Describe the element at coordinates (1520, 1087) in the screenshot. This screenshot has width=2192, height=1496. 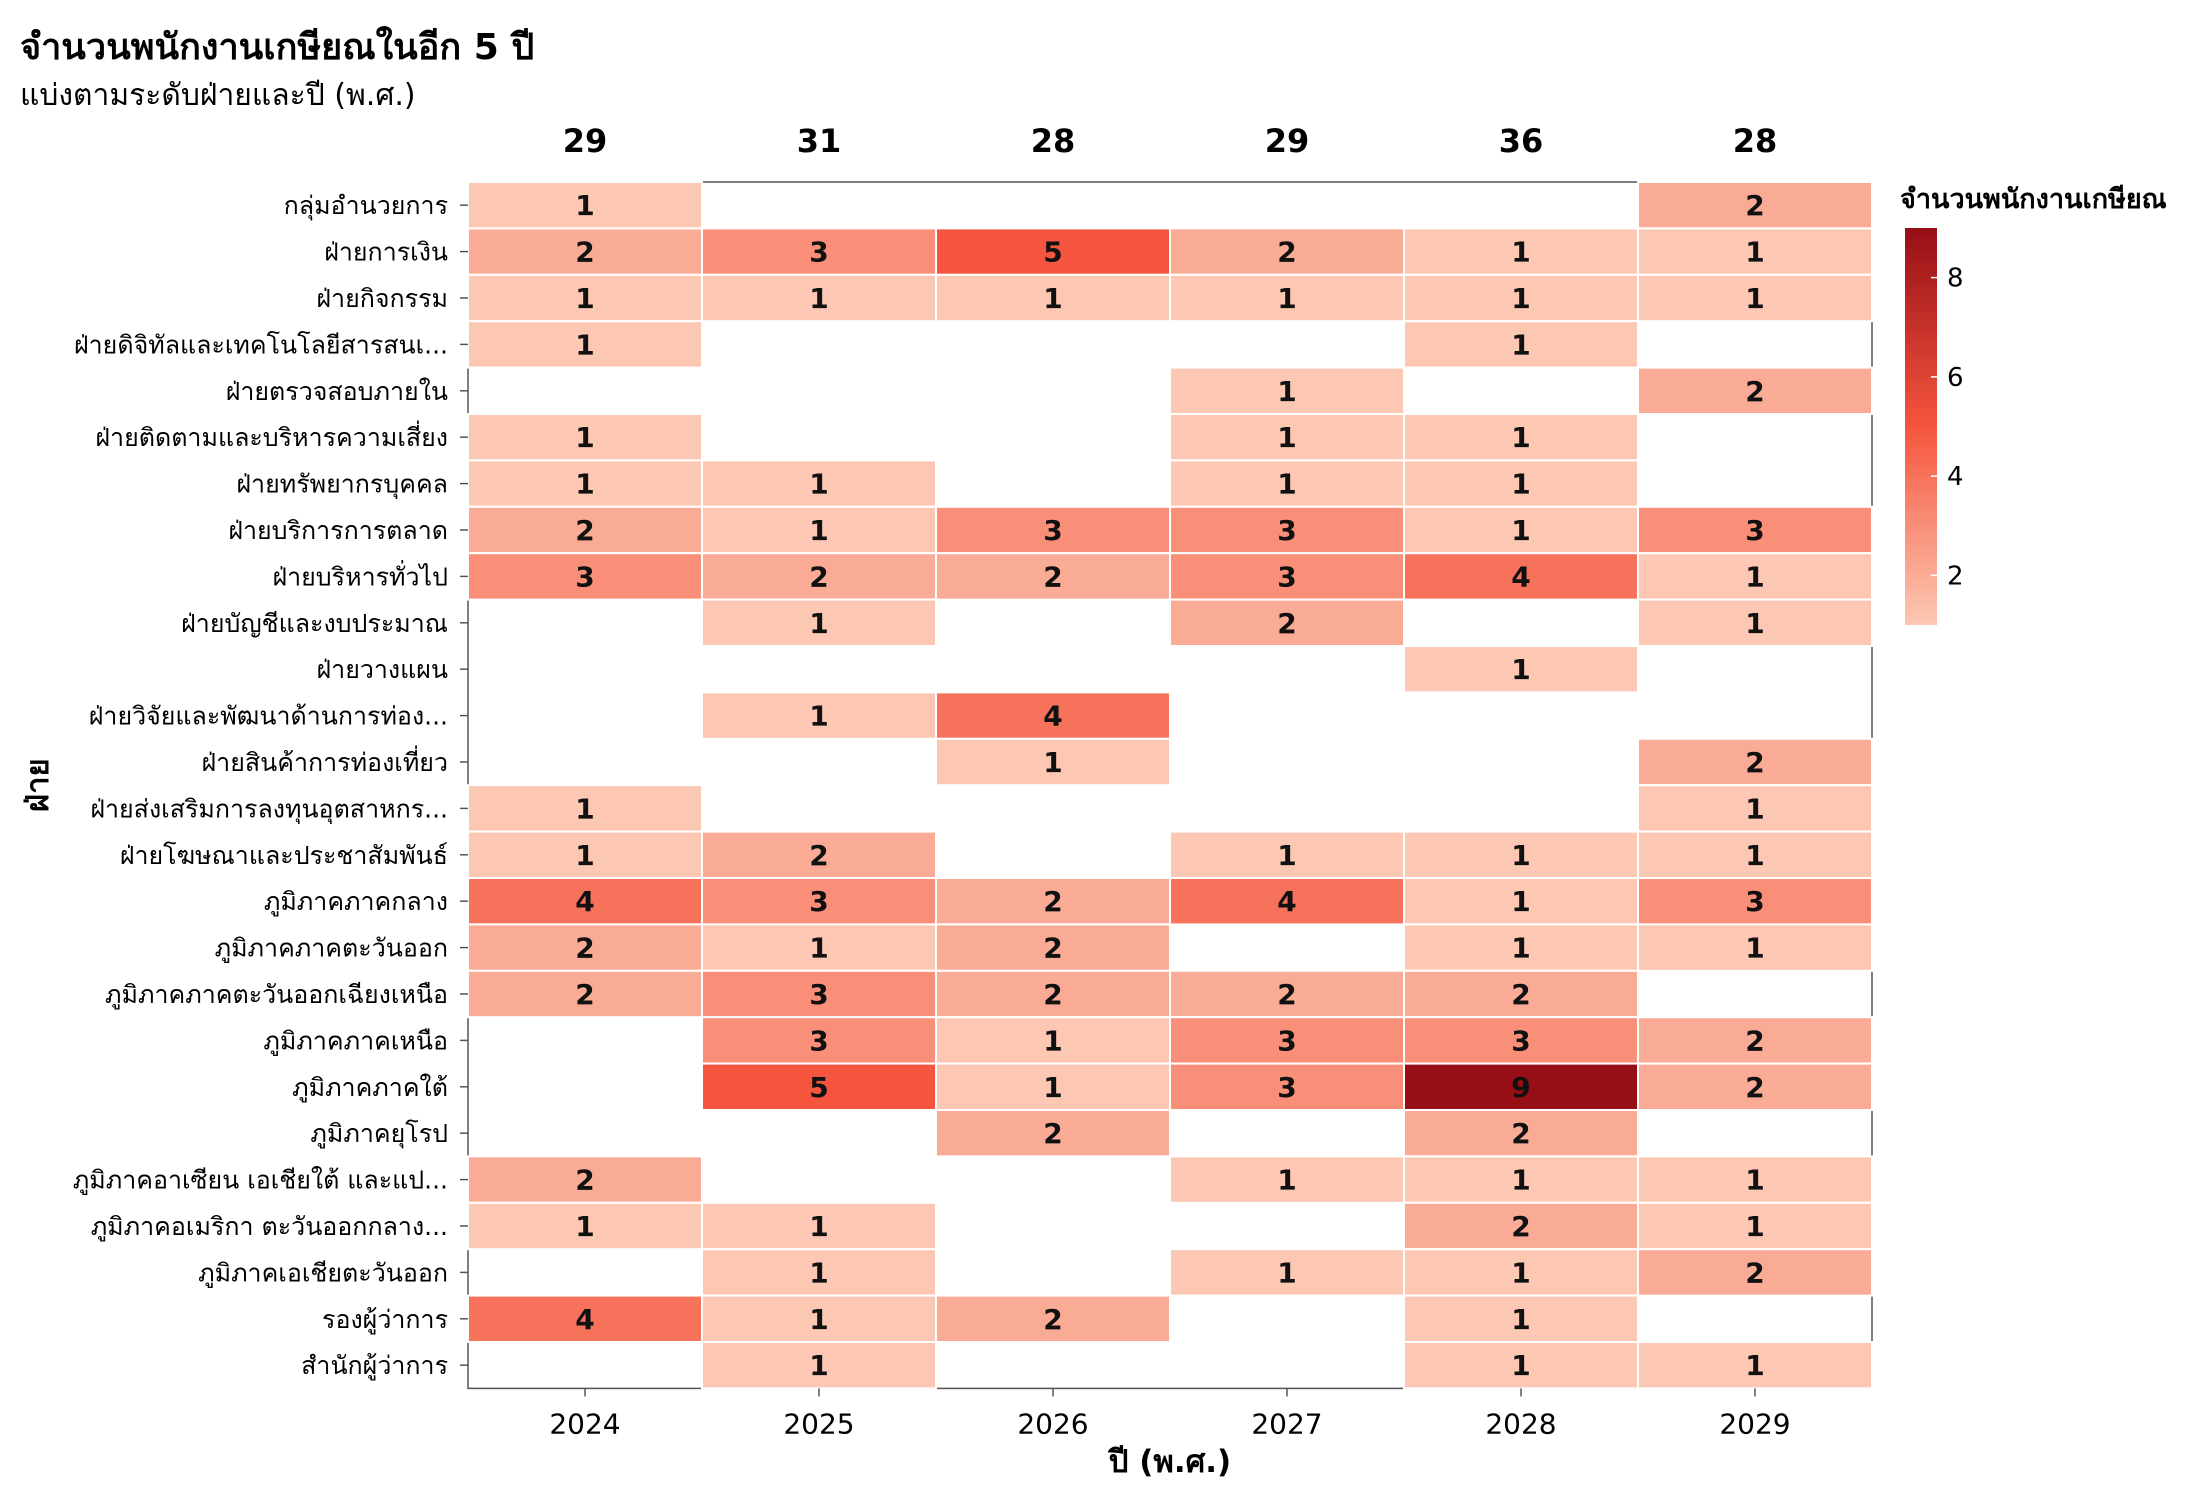
I see `cell-value-label: 9` at that location.